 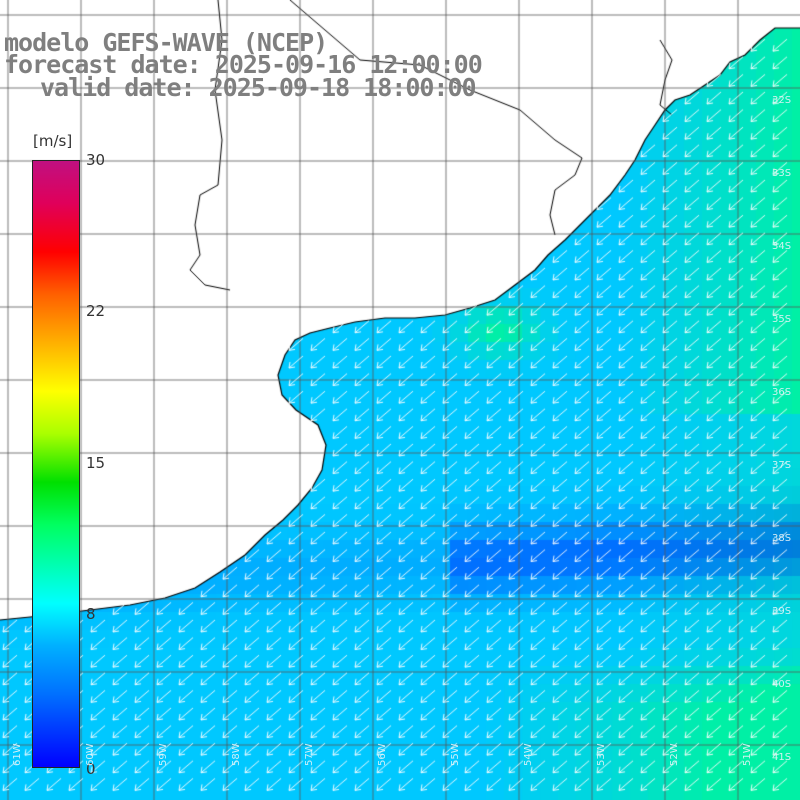 I want to click on longitude-label: 55W, so click(x=455, y=754).